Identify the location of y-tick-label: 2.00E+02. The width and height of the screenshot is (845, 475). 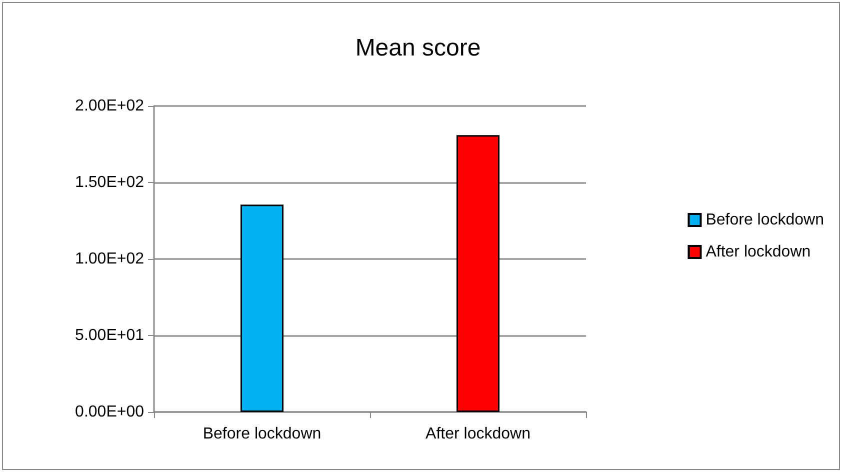
(109, 106).